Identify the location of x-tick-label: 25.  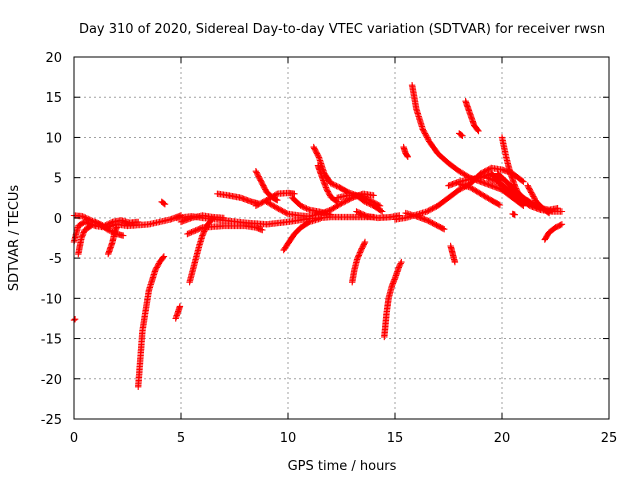
(609, 438).